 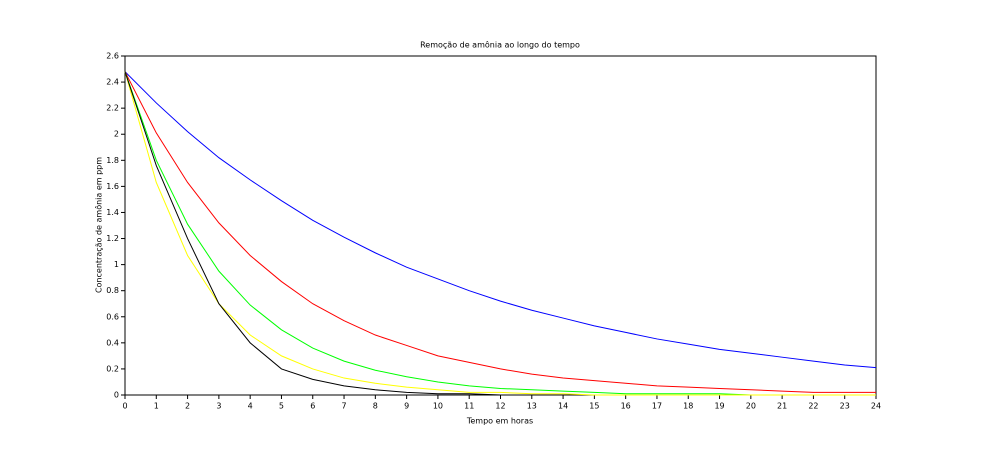 What do you see at coordinates (112, 342) in the screenshot?
I see `y-tick-label: 0.4` at bounding box center [112, 342].